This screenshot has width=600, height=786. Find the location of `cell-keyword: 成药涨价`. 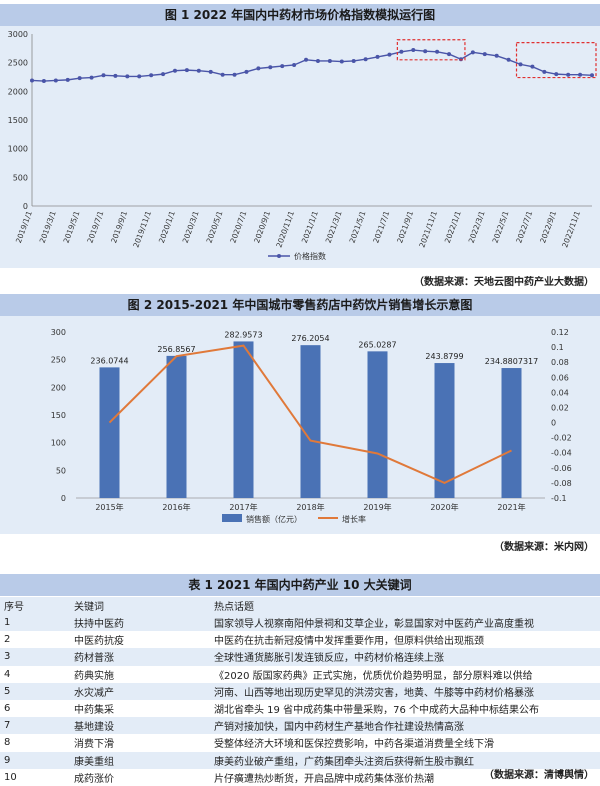

cell-keyword: 成药涨价 is located at coordinates (140, 777).